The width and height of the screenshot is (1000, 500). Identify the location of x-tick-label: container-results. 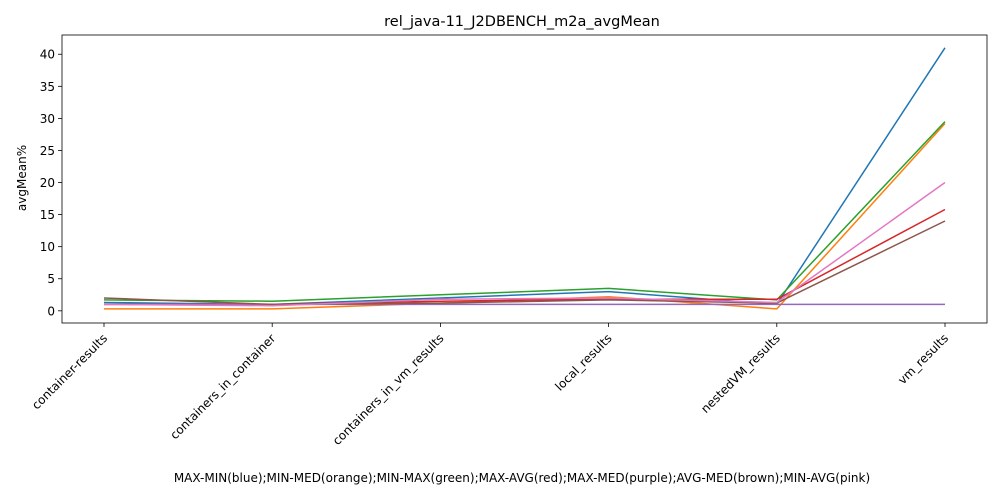
(69, 371).